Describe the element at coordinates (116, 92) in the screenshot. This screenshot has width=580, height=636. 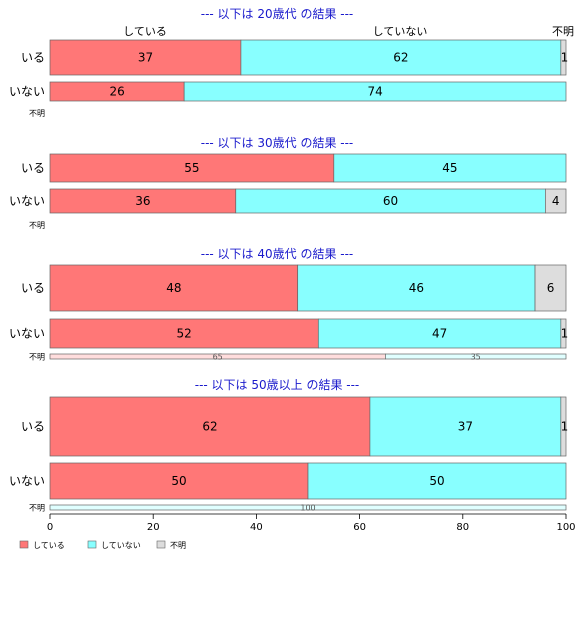
I see `data-label: 26` at that location.